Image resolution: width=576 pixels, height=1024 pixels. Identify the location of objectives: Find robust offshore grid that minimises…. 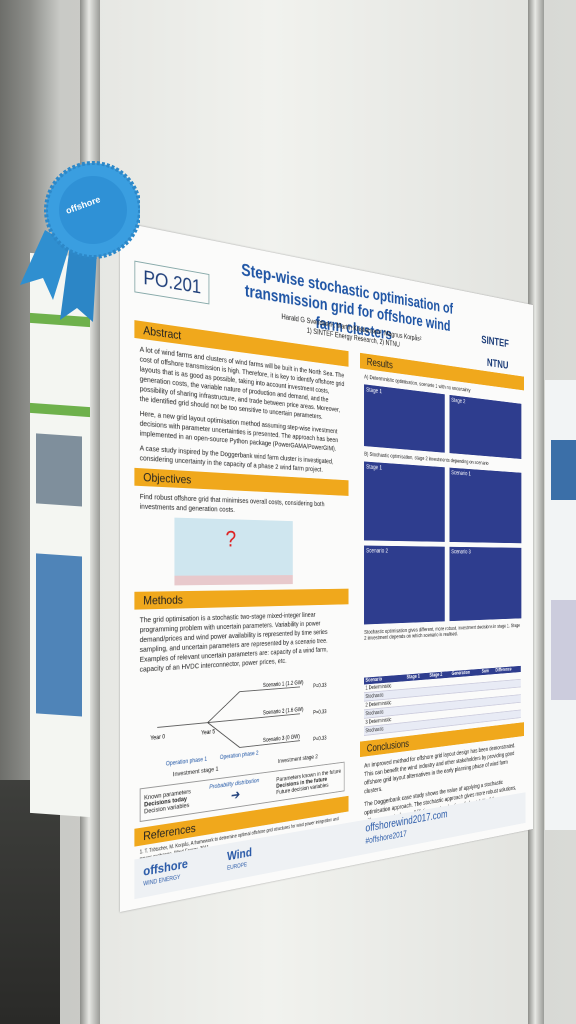
(241, 539).